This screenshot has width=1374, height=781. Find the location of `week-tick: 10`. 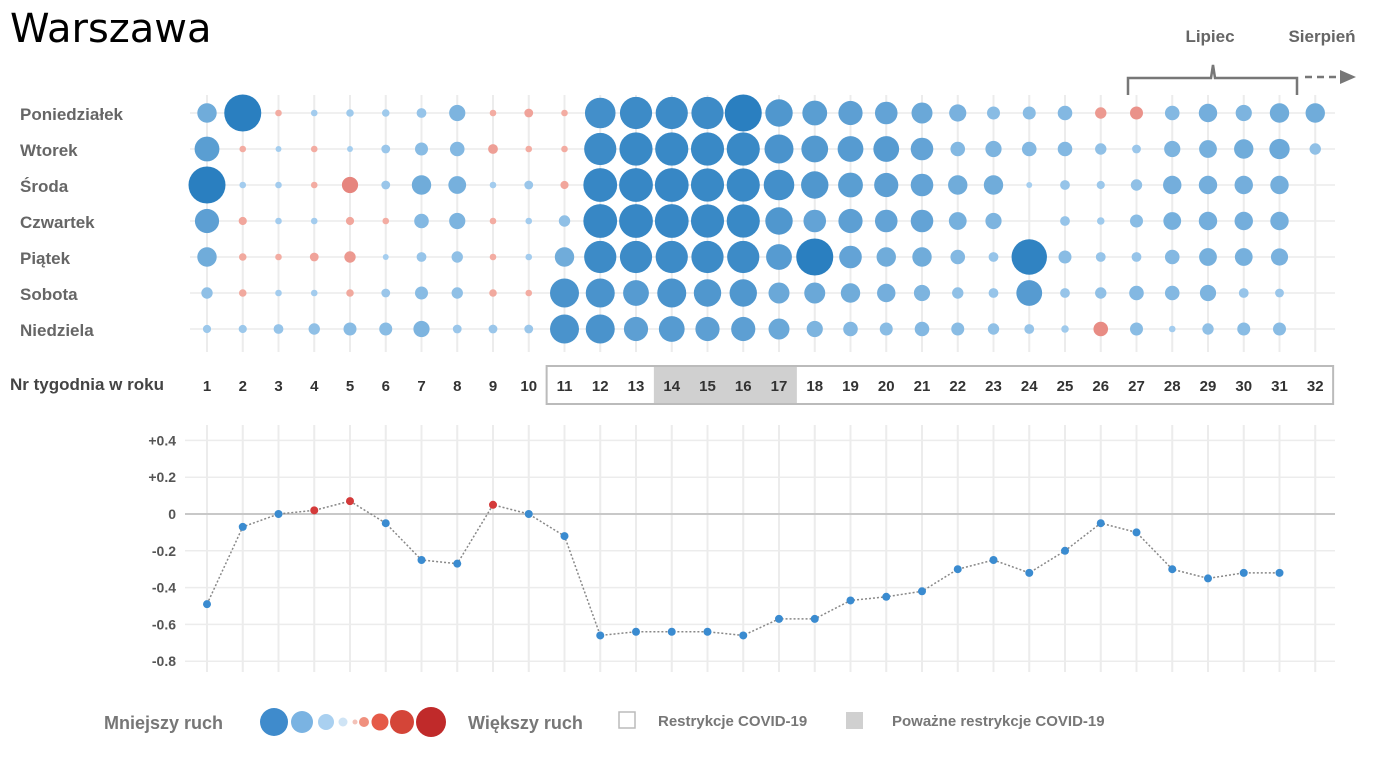

week-tick: 10 is located at coordinates (528, 386).